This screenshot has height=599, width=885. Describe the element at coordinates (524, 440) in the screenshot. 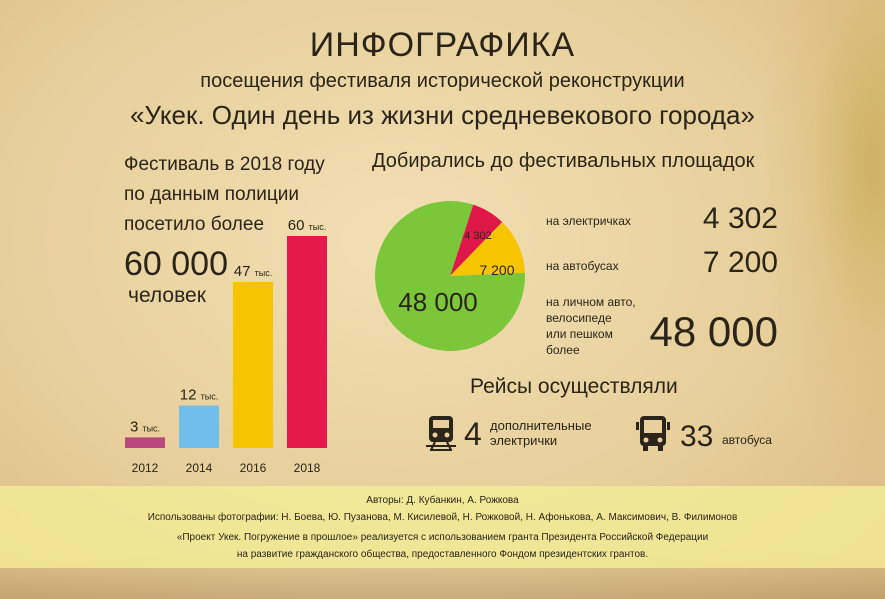

I see `trains-label-line2: электрички` at that location.